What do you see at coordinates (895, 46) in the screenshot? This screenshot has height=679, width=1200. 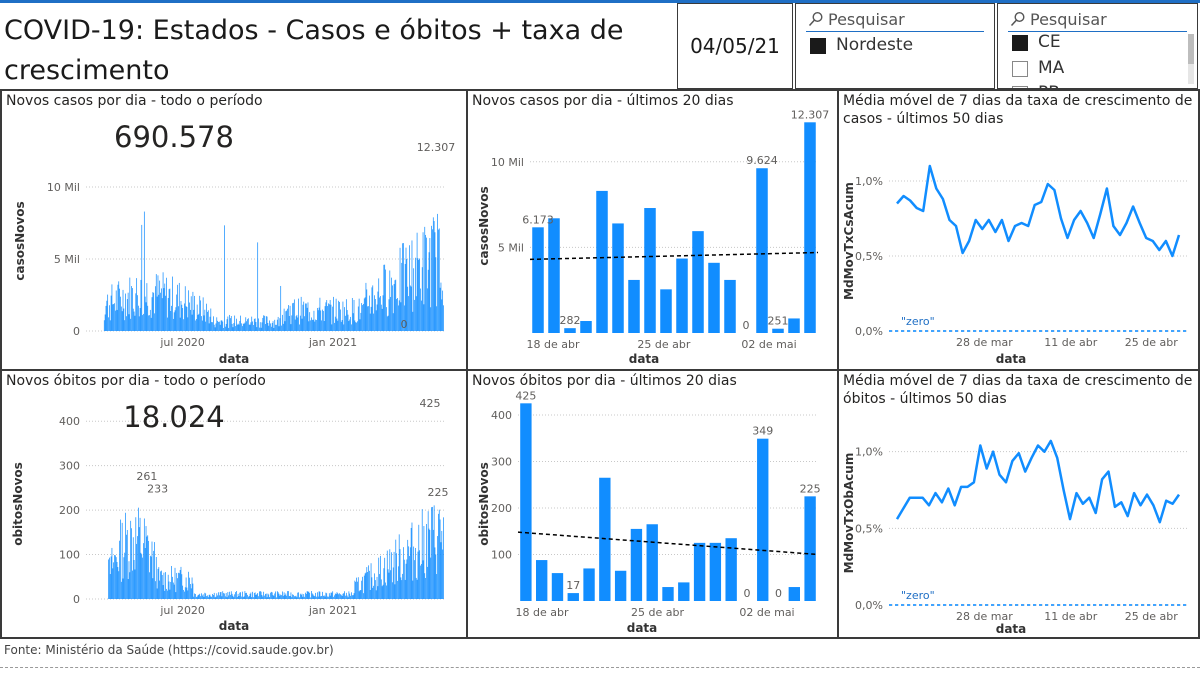 I see `region-slicer: Pesquisar Nordeste` at bounding box center [895, 46].